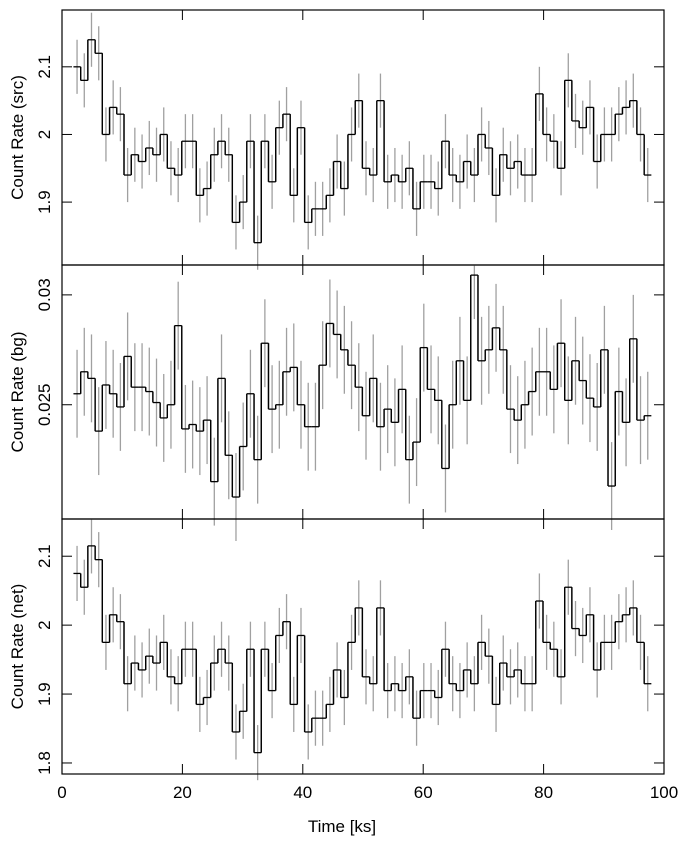 This screenshot has width=689, height=845. I want to click on x-tick-label: 40, so click(302, 792).